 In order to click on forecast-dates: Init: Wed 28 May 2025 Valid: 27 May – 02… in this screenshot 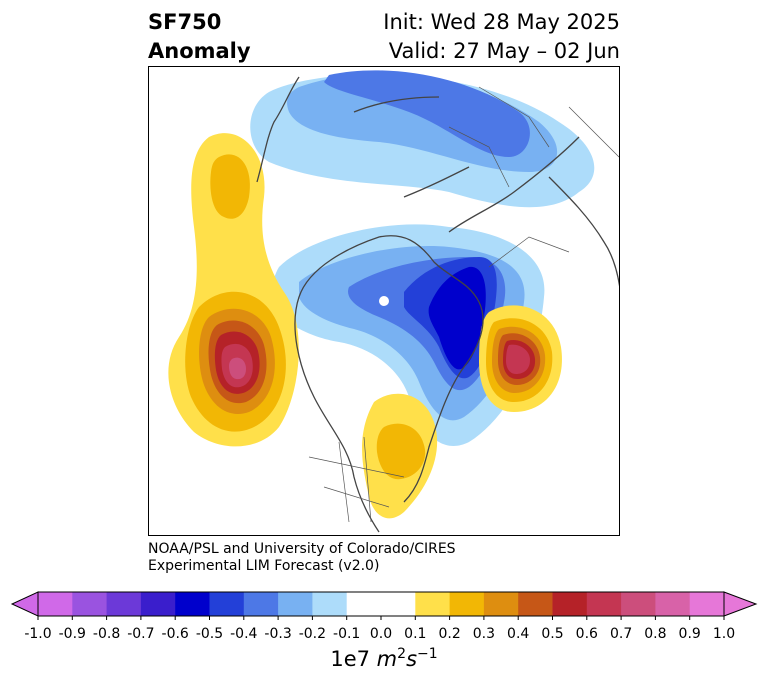, I will do `click(501, 37)`.